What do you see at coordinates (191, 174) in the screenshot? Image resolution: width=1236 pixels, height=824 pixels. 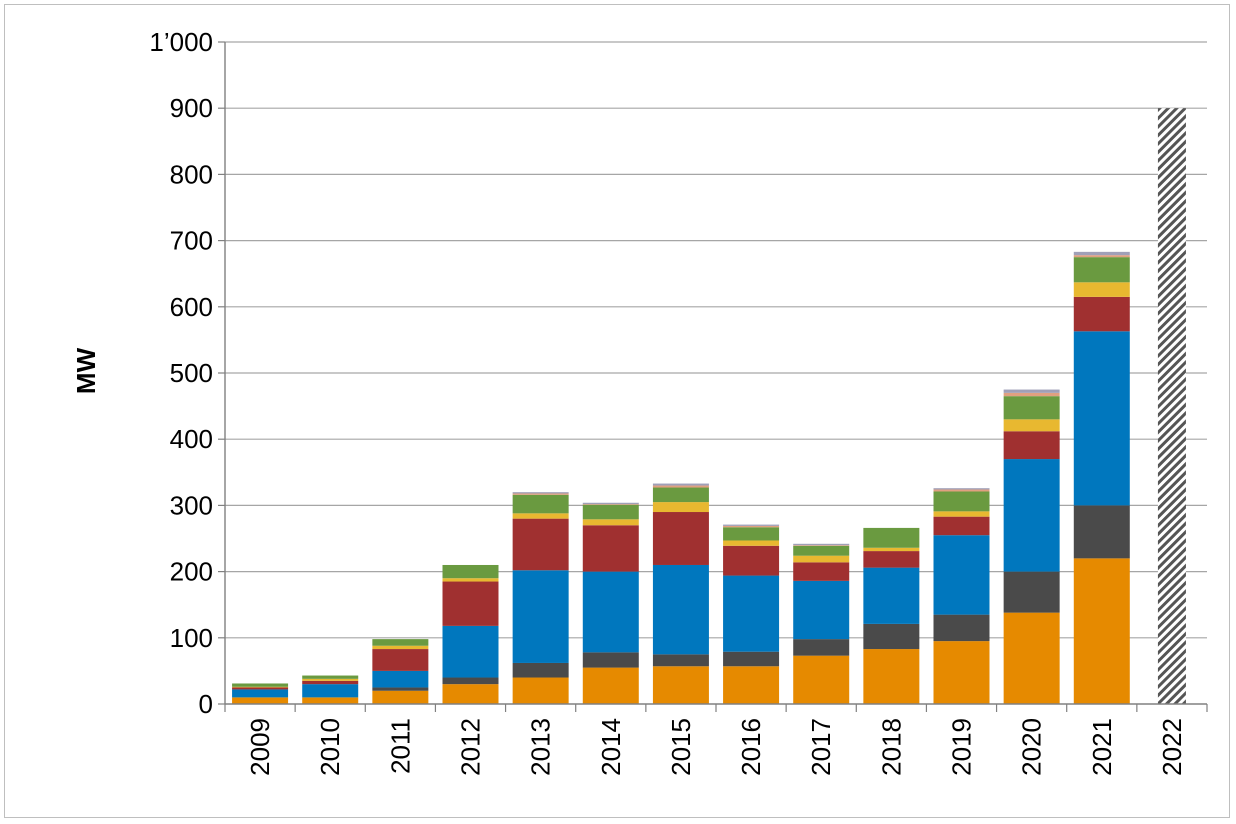 I see `y-tick-label: 800` at bounding box center [191, 174].